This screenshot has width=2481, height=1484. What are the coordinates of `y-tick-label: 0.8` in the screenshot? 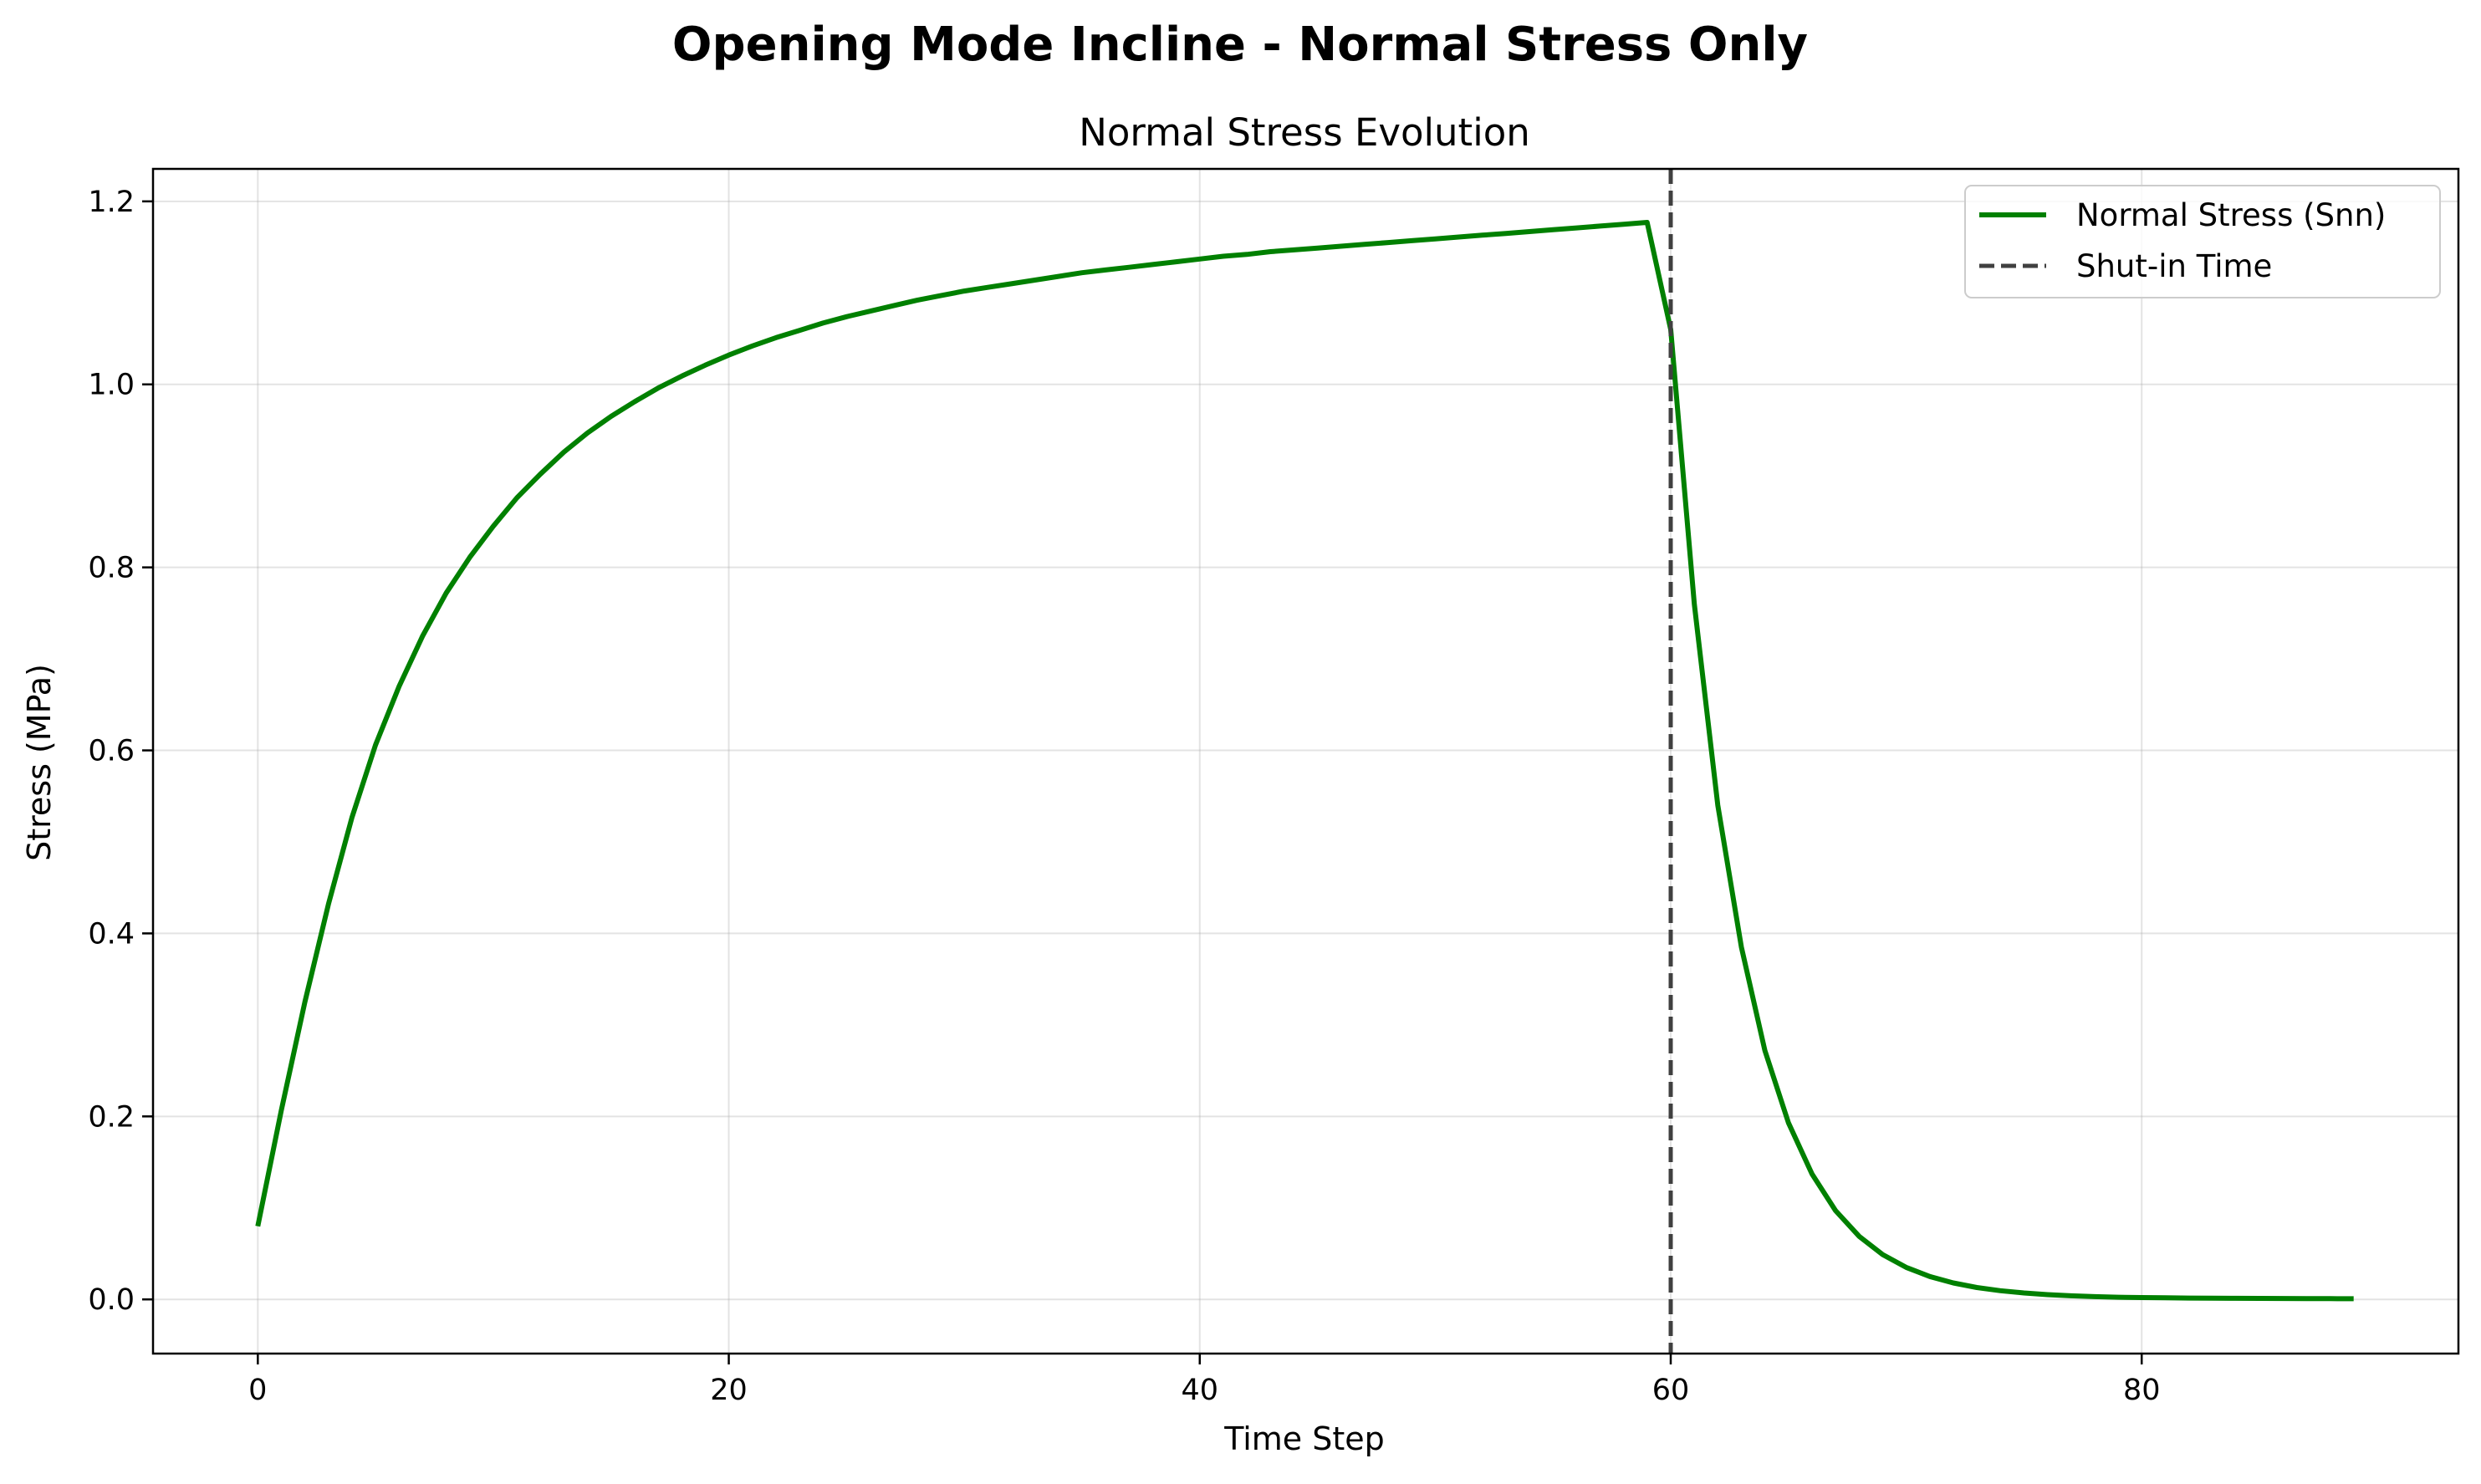 It's located at (111, 568).